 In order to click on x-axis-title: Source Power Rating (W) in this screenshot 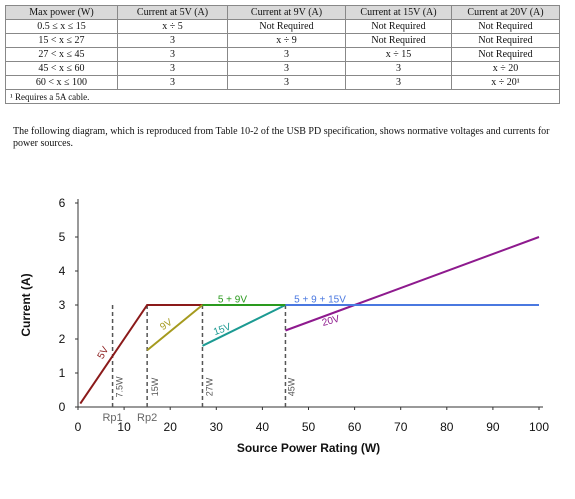, I will do `click(308, 448)`.